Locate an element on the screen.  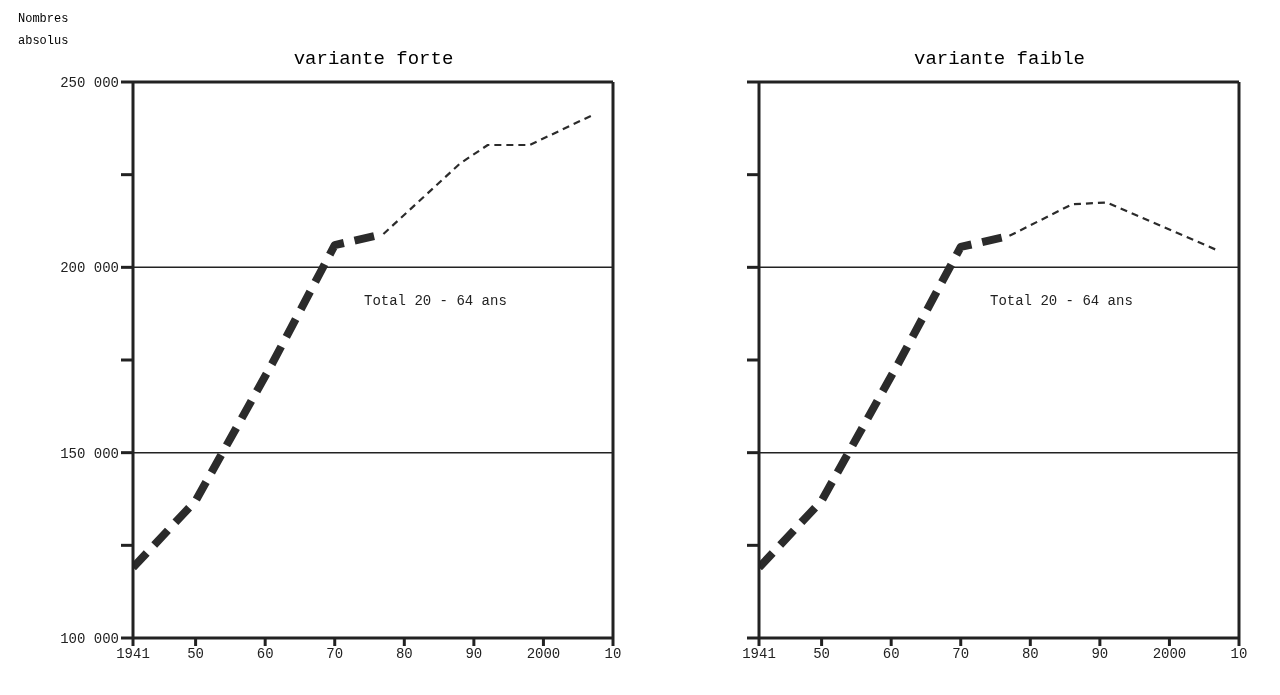
y-tick-label: 200 000 is located at coordinates (89, 268).